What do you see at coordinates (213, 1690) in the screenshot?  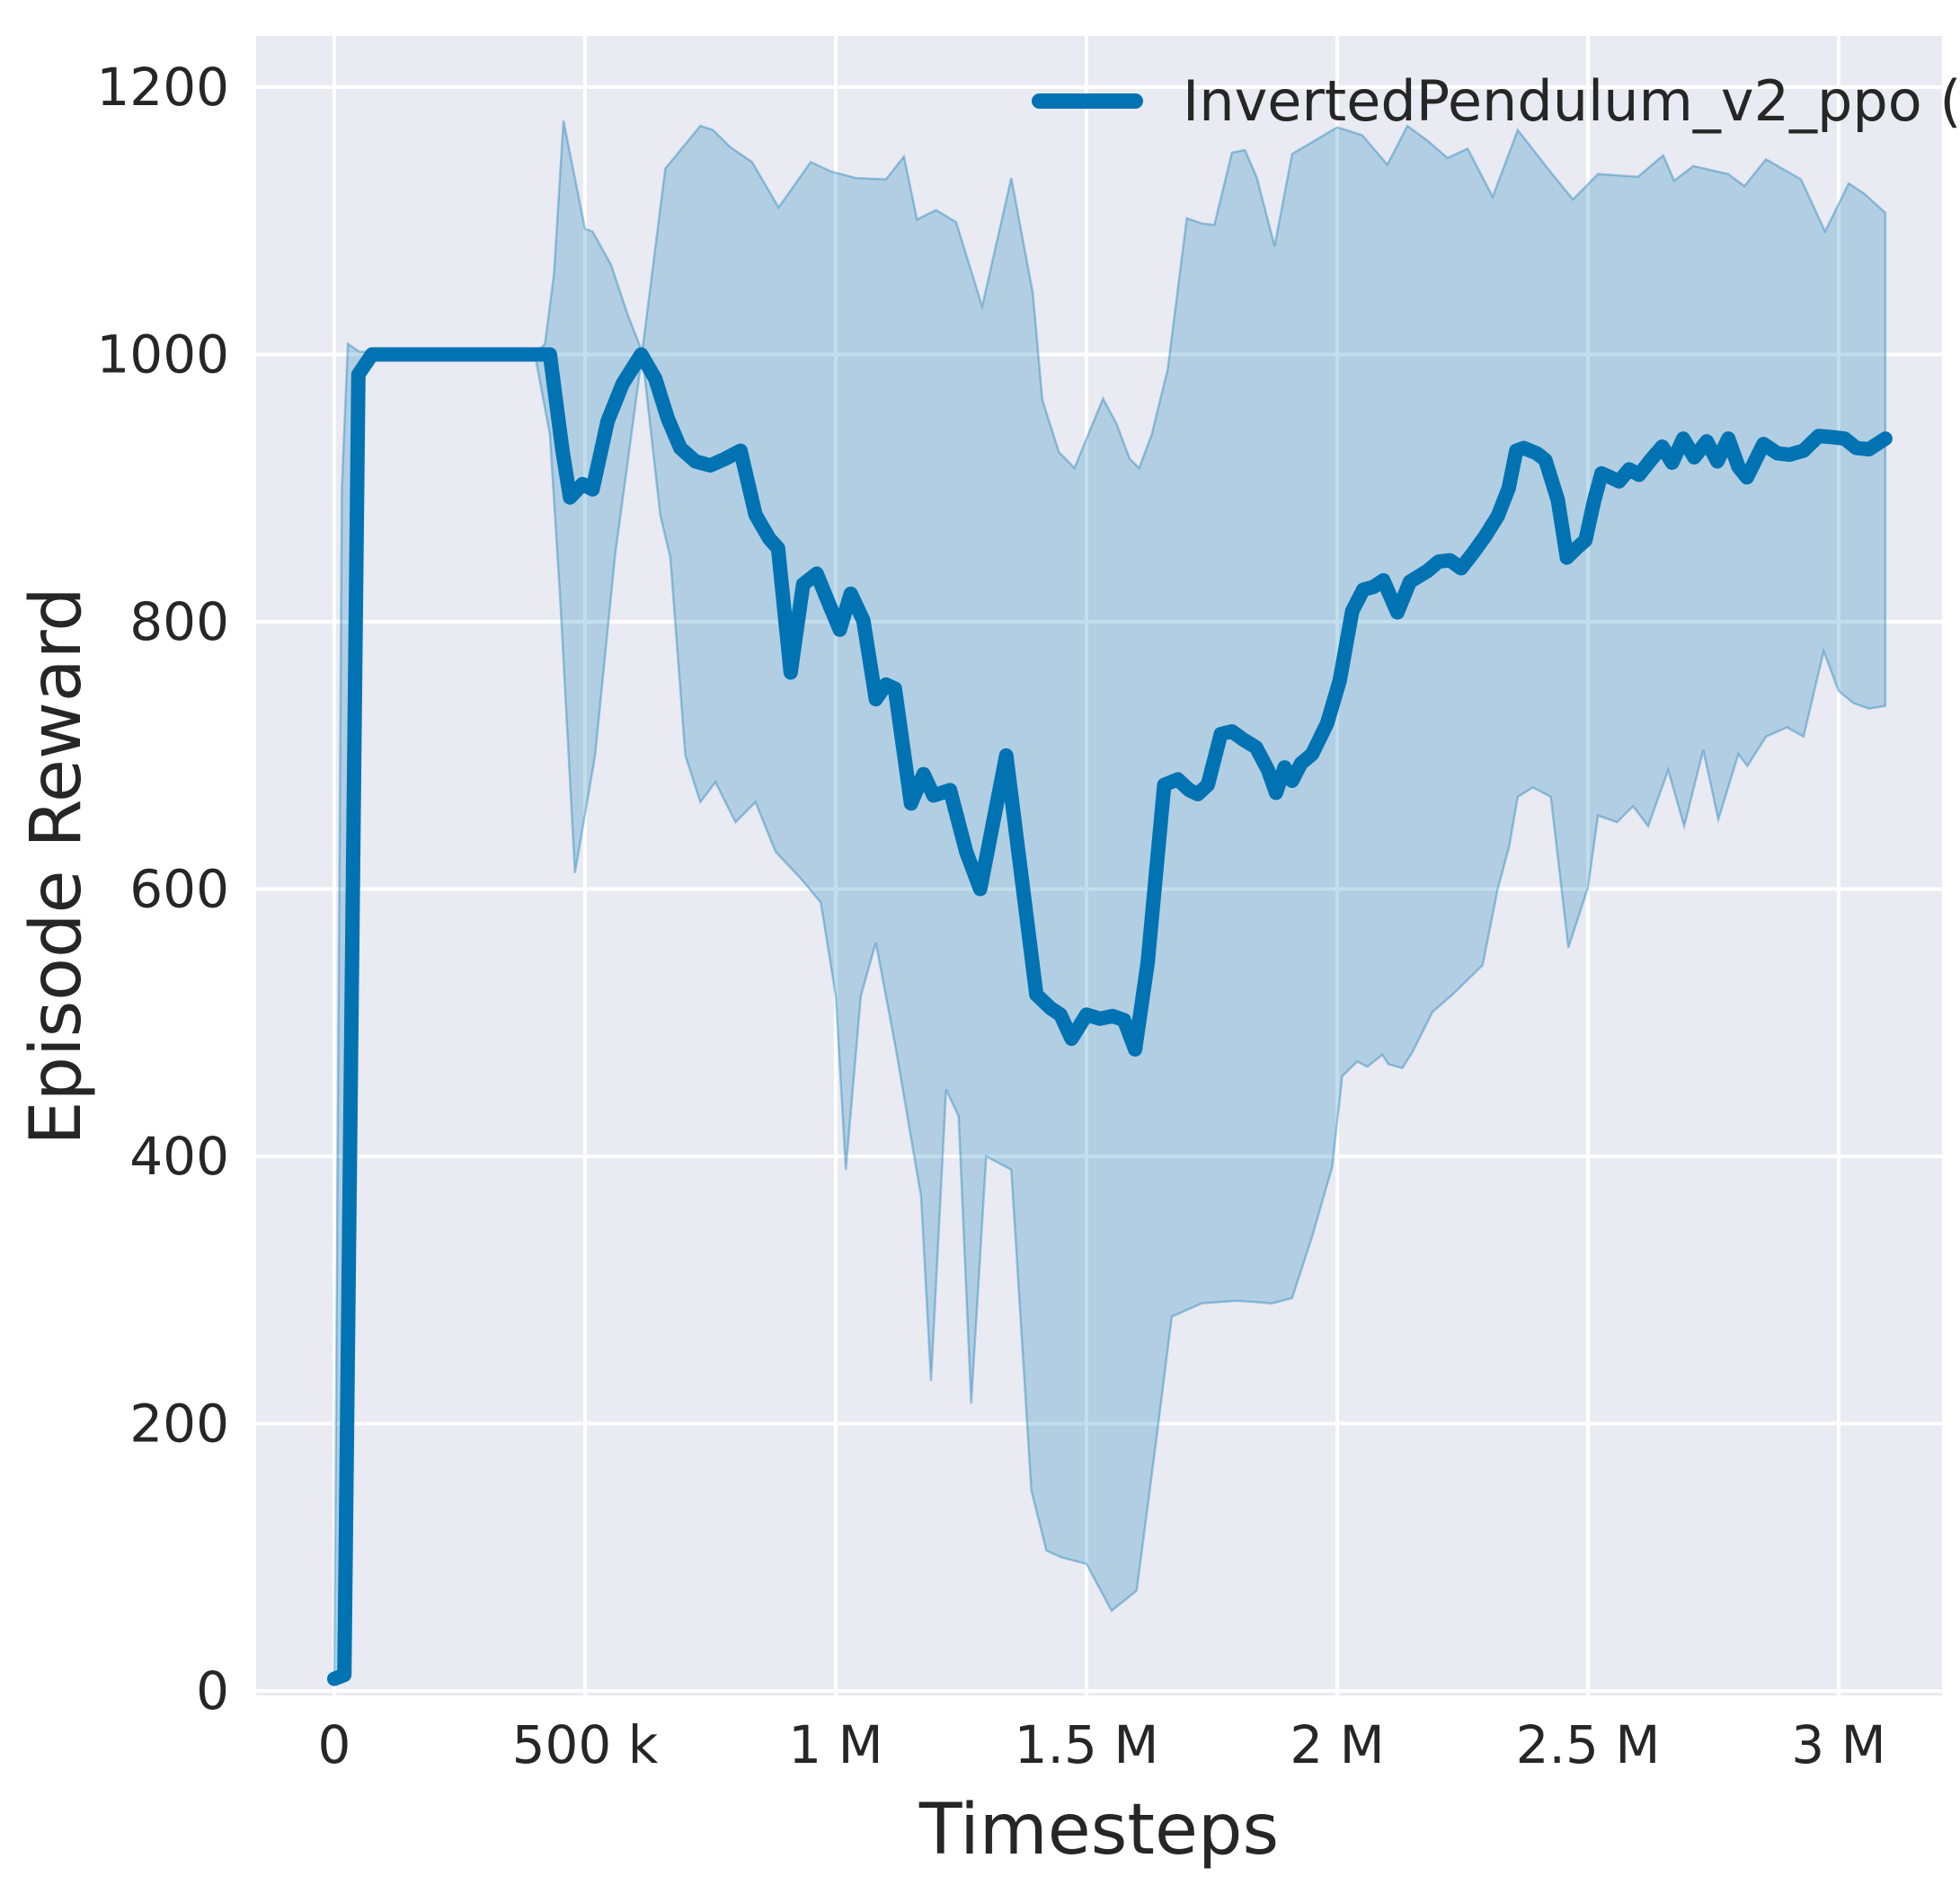 I see `y-tick-label: 0` at bounding box center [213, 1690].